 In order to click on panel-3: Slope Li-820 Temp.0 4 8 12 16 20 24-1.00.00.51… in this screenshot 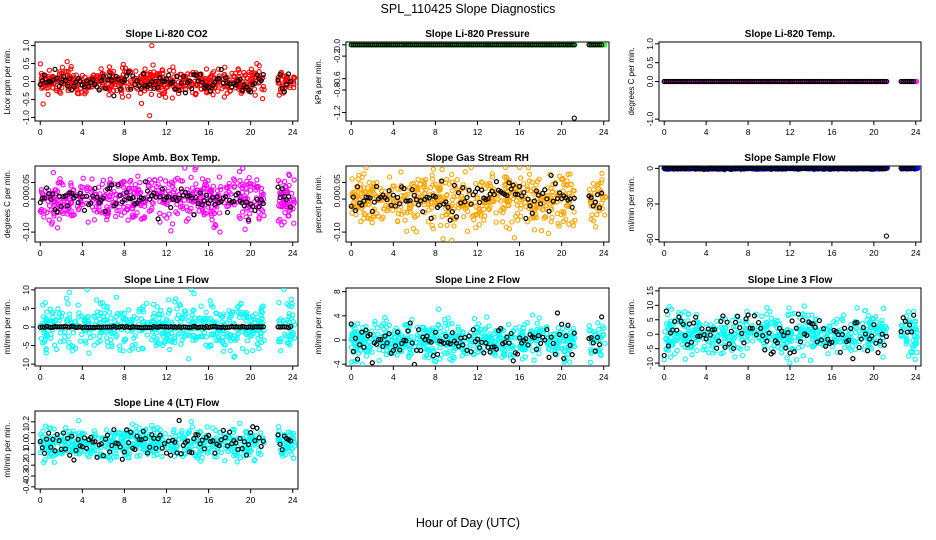, I will do `click(774, 83)`.